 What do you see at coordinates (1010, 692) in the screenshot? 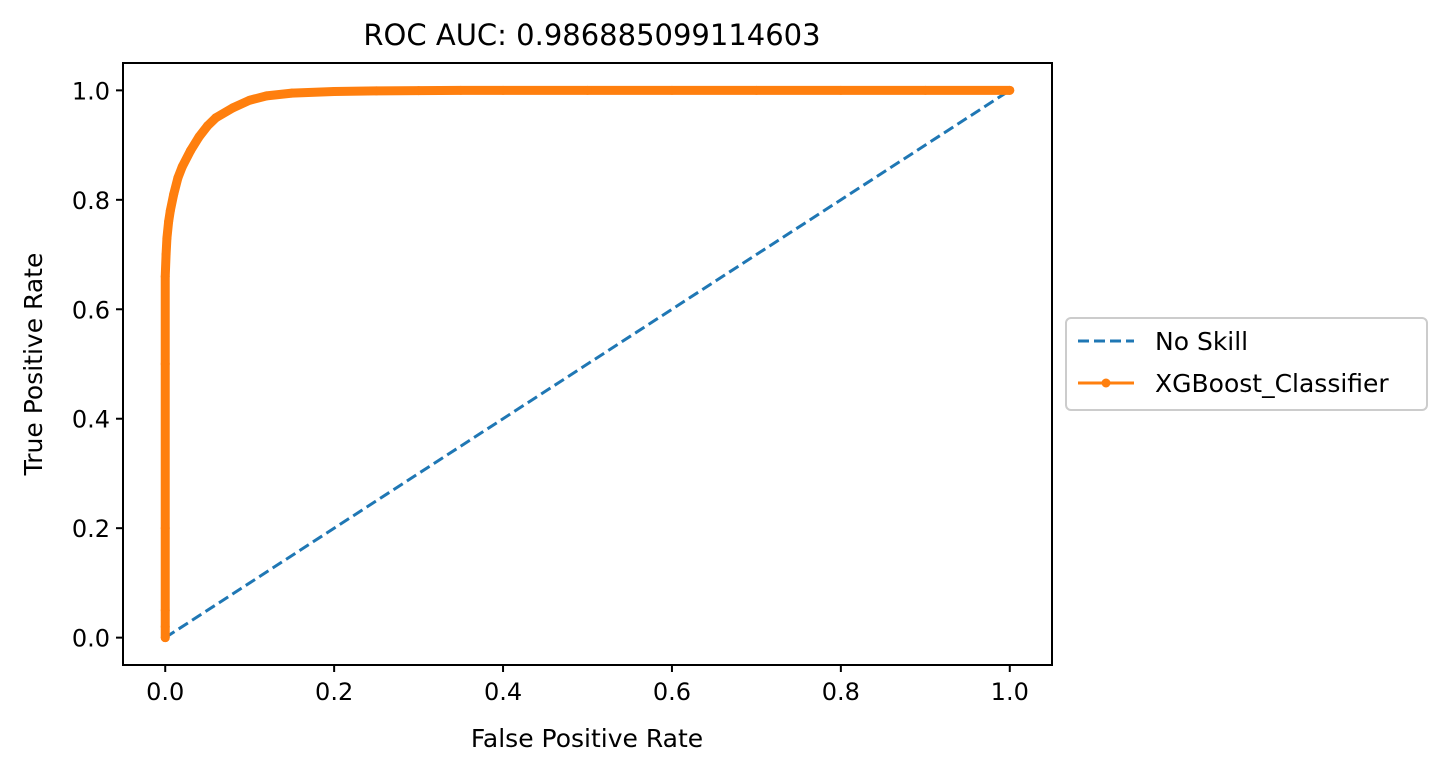
I see `x-tick-label: 1.0` at bounding box center [1010, 692].